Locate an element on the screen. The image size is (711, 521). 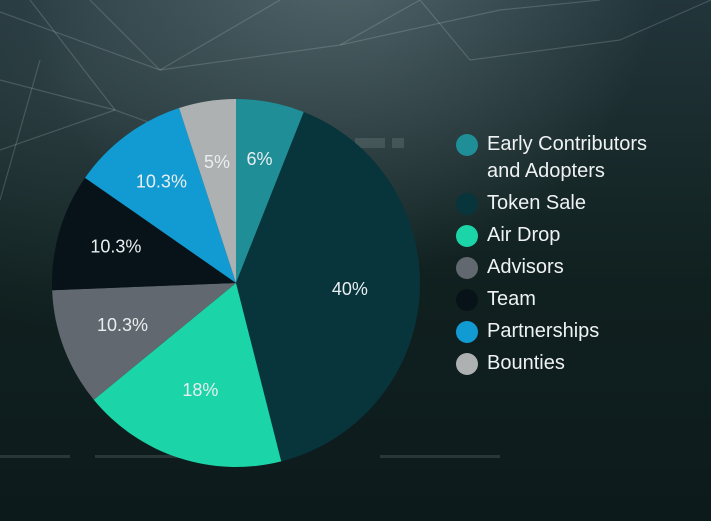
legend-item: Token Sale is located at coordinates (581, 203).